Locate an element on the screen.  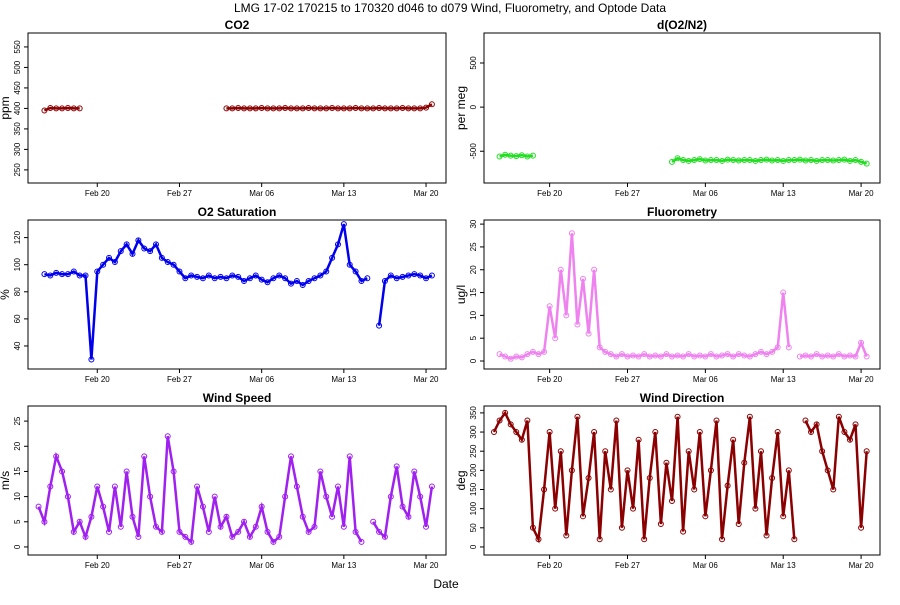
y-axis-label: m/s is located at coordinates (6, 480).